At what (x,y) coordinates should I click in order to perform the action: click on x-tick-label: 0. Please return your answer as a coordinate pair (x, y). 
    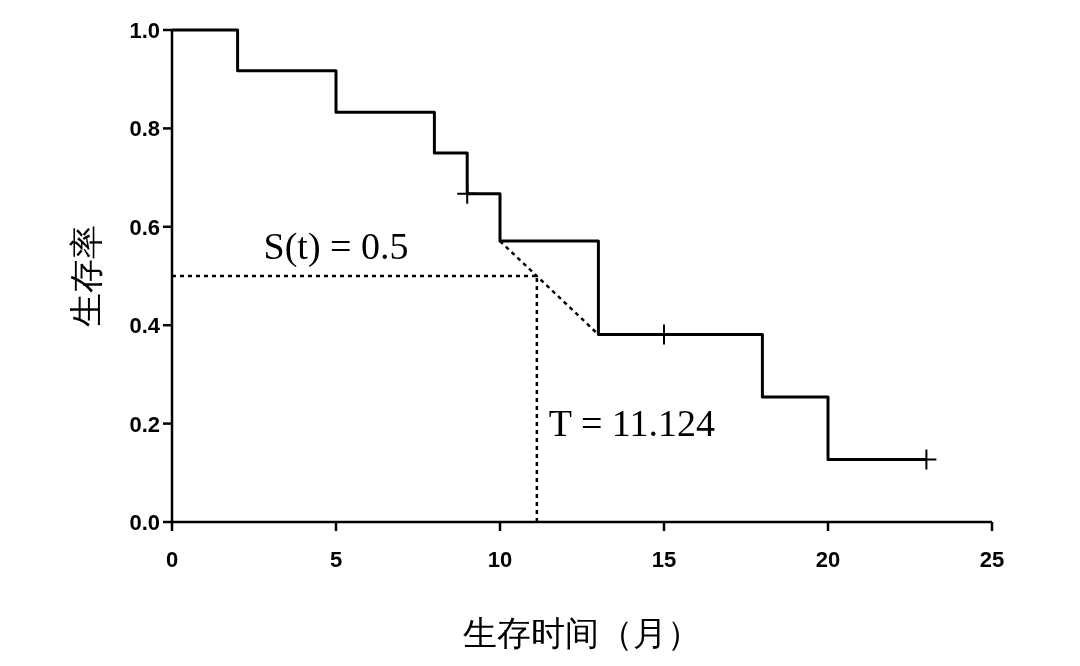
    Looking at the image, I should click on (172, 559).